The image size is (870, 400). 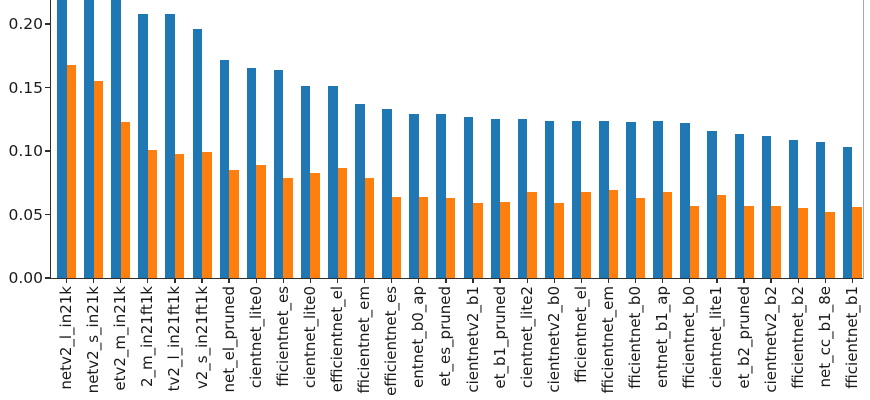 I want to click on x-tick-label: et_es_pruned, so click(x=445, y=336).